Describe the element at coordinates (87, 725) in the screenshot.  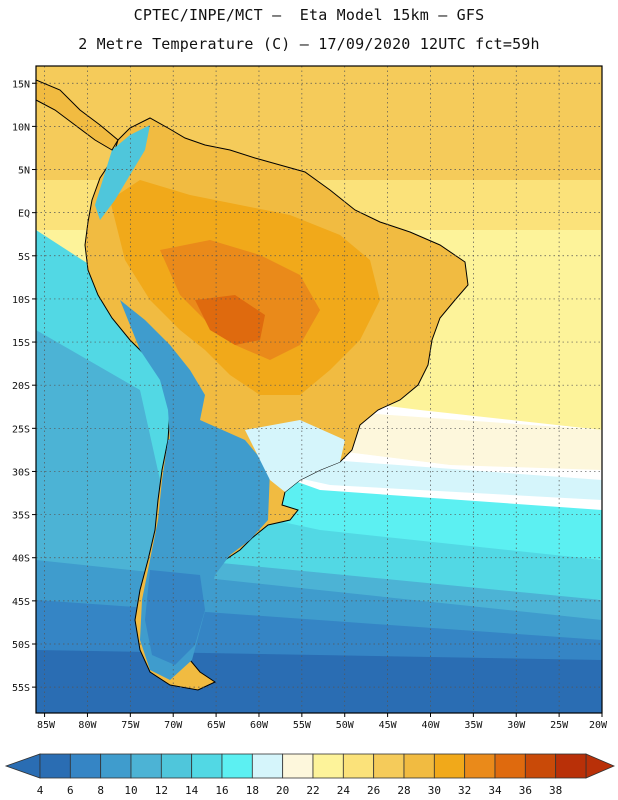
I see `lon-tick-label: 80W` at that location.